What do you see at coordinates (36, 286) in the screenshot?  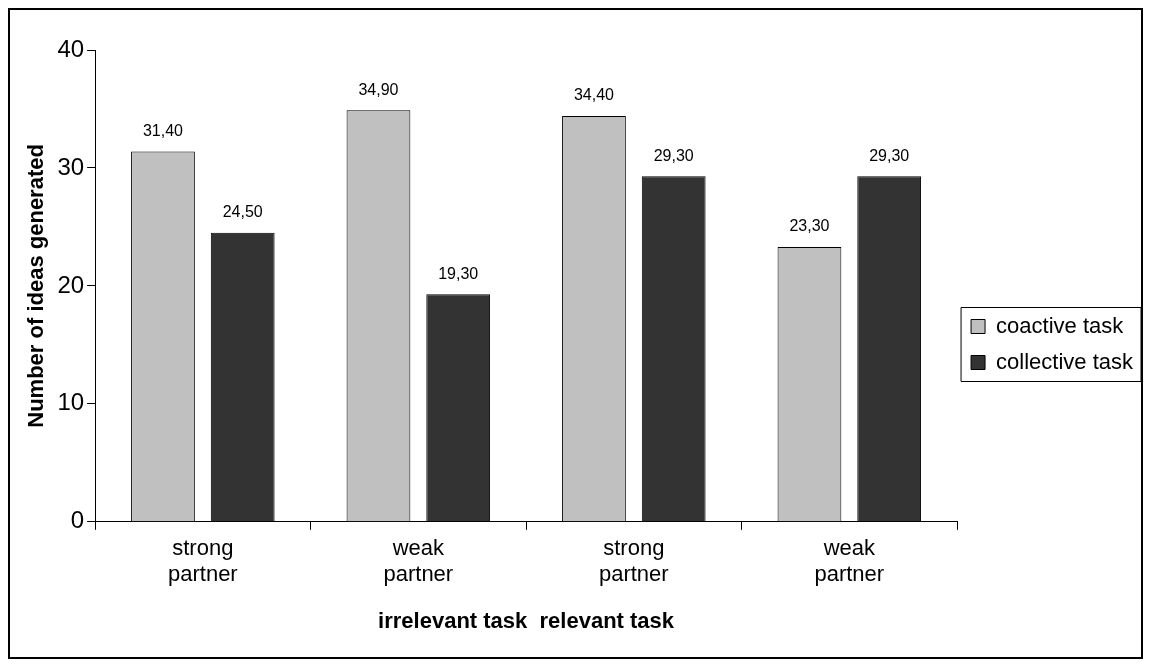 I see `y-axis-title: Number of ideas generated` at bounding box center [36, 286].